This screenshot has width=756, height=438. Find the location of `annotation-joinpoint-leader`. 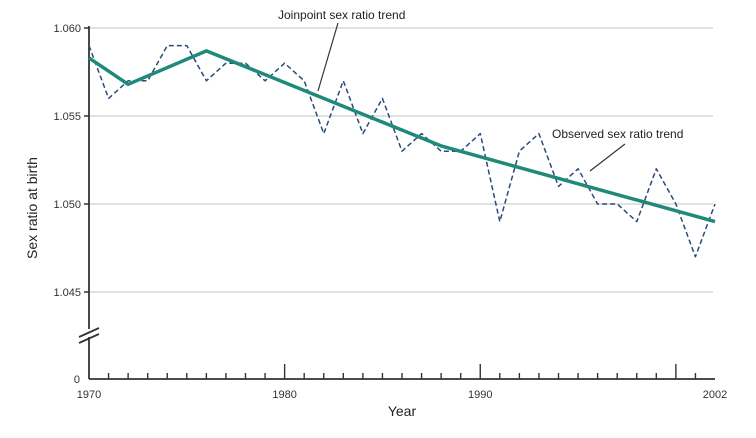

annotation-joinpoint-leader is located at coordinates (328, 57).